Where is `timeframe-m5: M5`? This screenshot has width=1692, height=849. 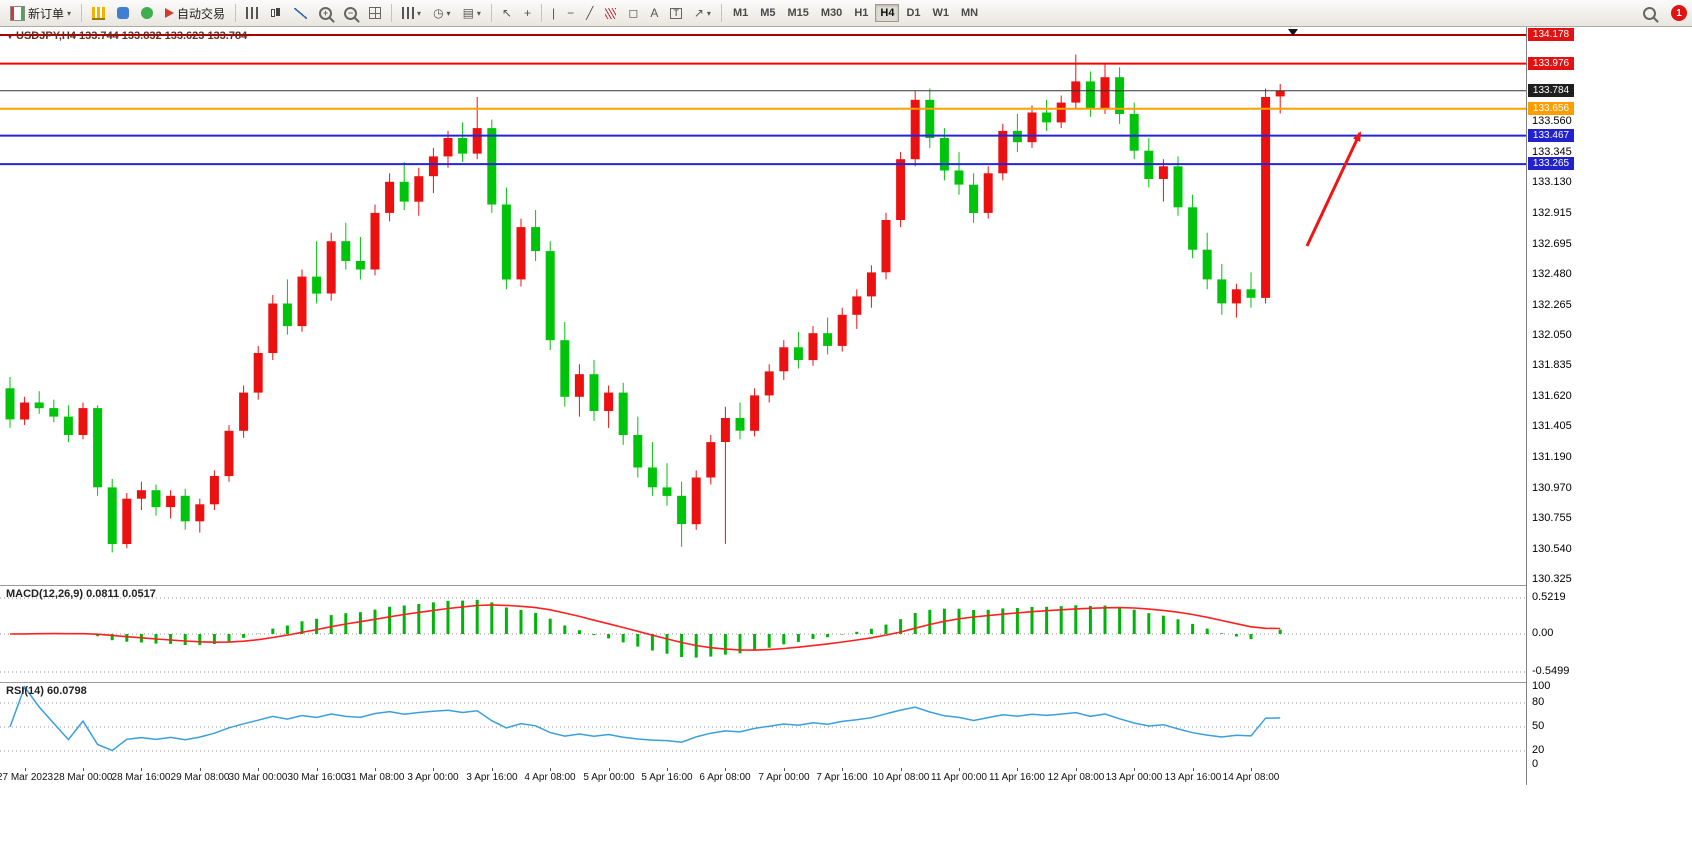
timeframe-m5: M5 is located at coordinates (767, 13).